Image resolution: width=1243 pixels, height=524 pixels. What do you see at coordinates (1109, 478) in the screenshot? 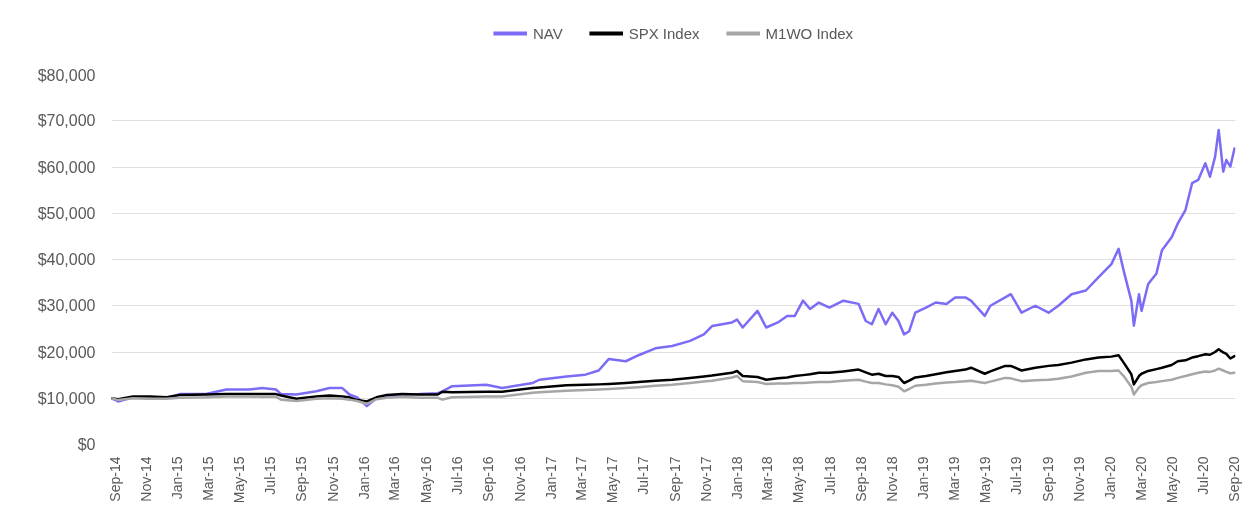
I see `x-tick-label: Jan-20` at bounding box center [1109, 478].